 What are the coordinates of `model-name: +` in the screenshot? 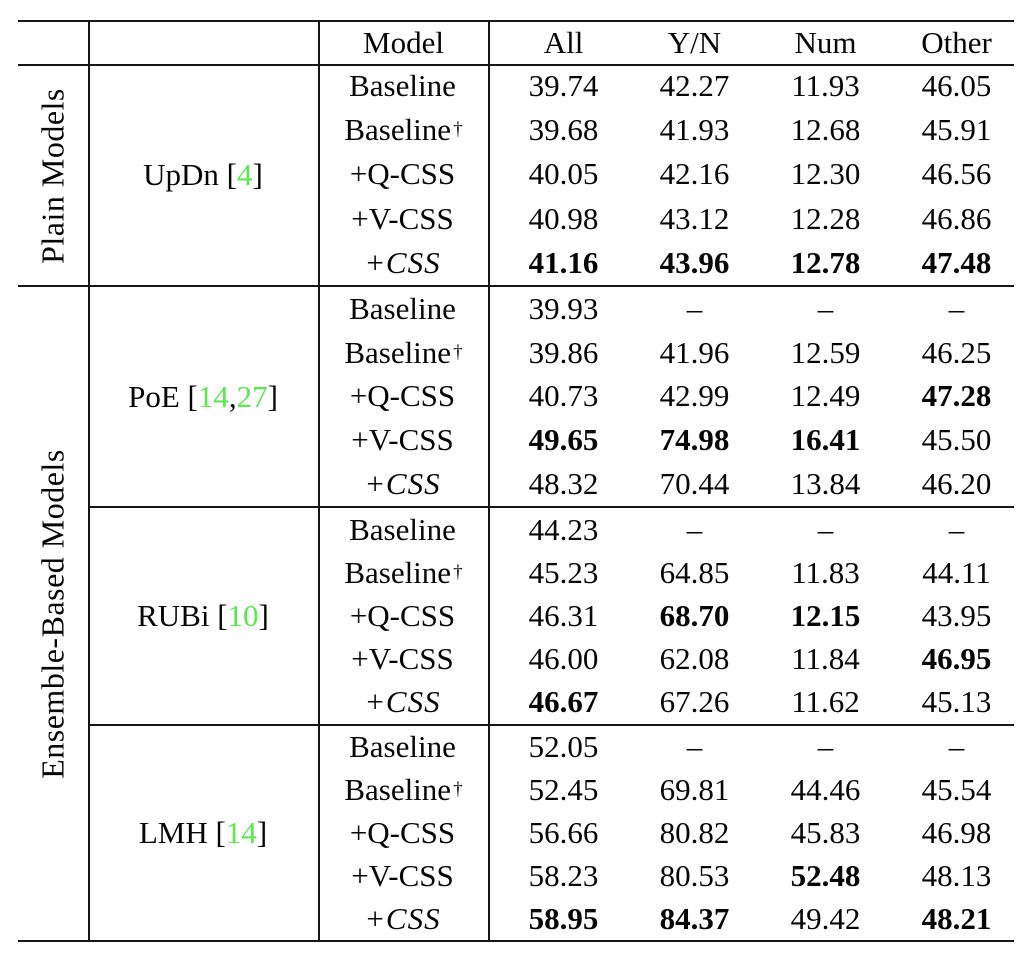 It's located at (375, 702).